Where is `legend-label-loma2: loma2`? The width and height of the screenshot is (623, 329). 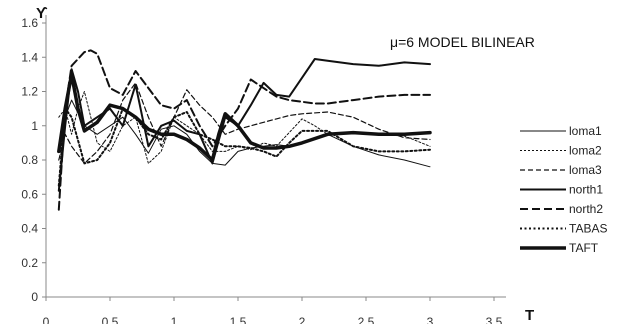
legend-label-loma2: loma2 is located at coordinates (585, 151).